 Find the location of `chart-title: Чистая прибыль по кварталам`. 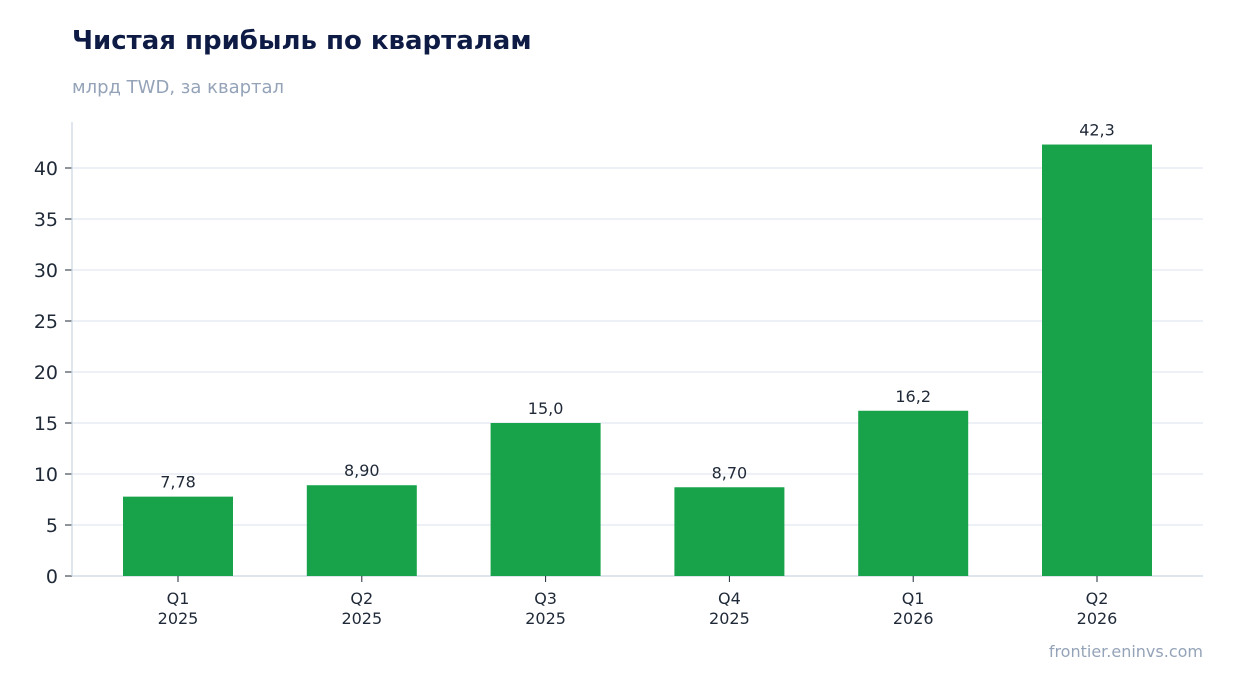

chart-title: Чистая прибыль по кварталам is located at coordinates (302, 41).